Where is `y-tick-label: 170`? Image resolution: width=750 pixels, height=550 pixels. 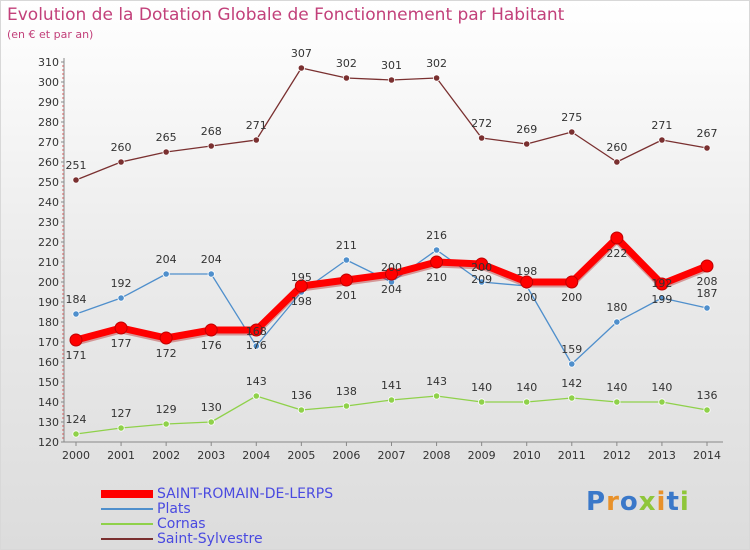
y-tick-label: 170 is located at coordinates (48, 342).